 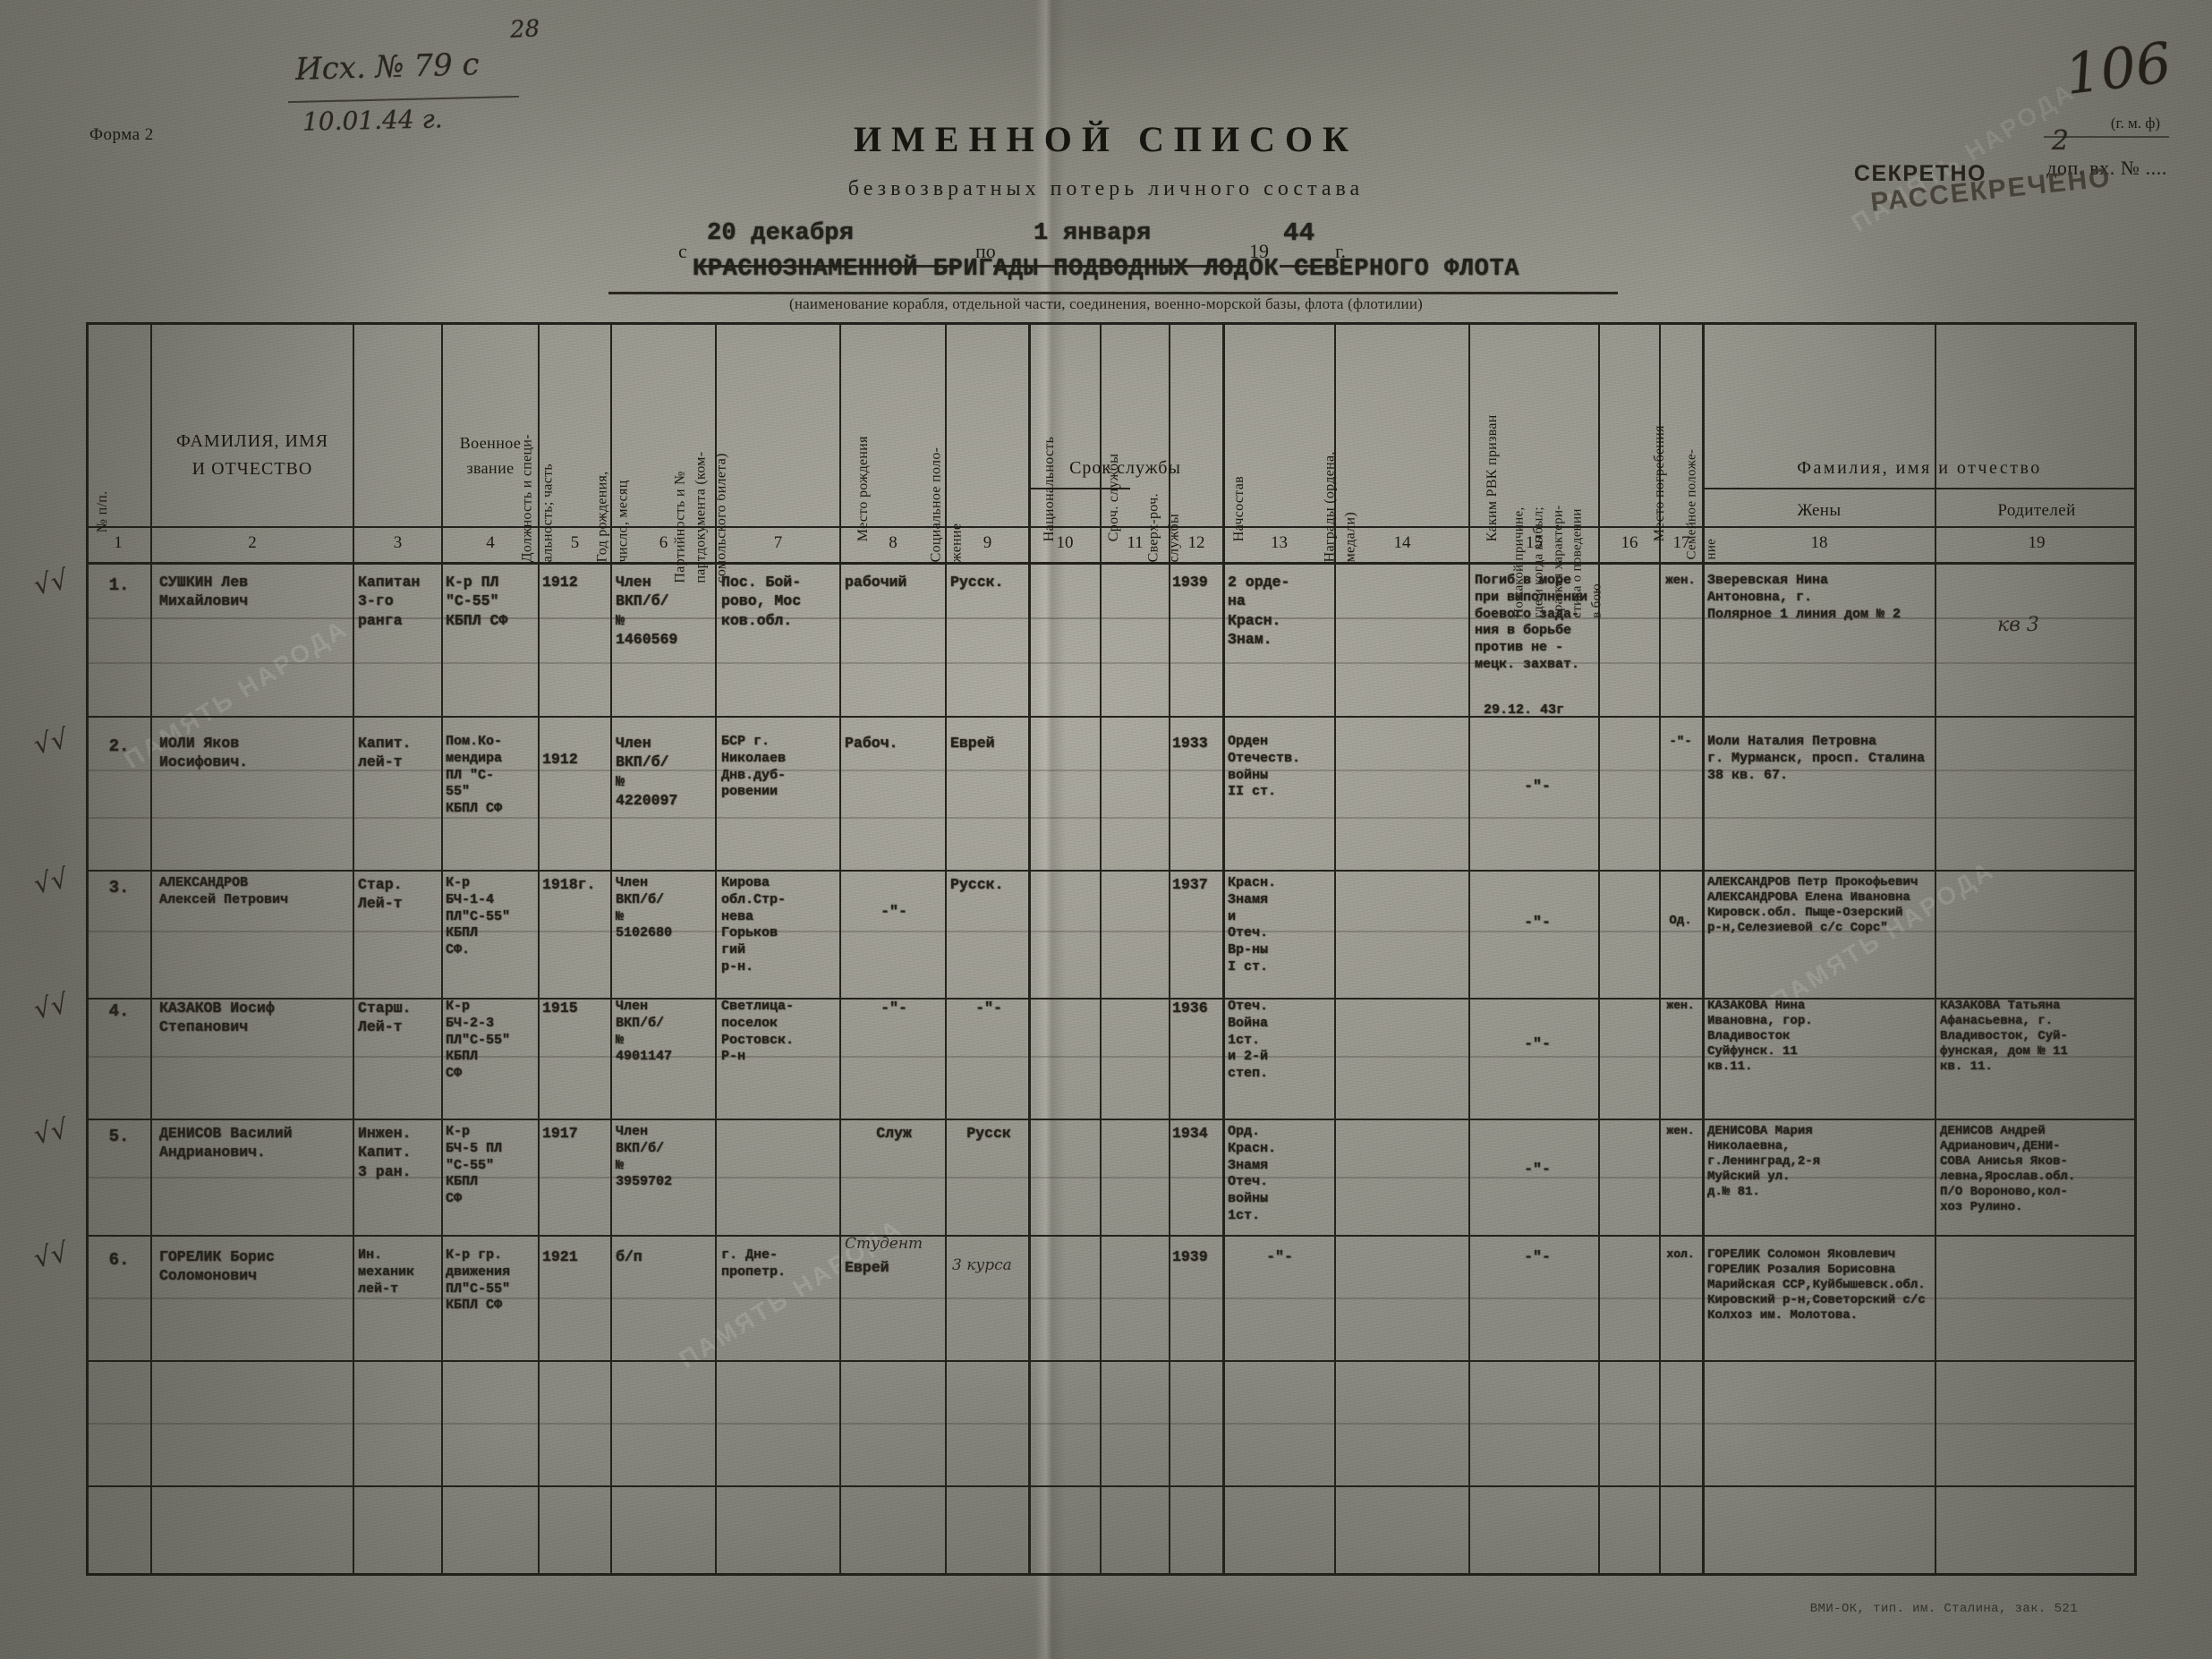 What do you see at coordinates (1279, 542) in the screenshot?
I see `colnum-13: 13` at bounding box center [1279, 542].